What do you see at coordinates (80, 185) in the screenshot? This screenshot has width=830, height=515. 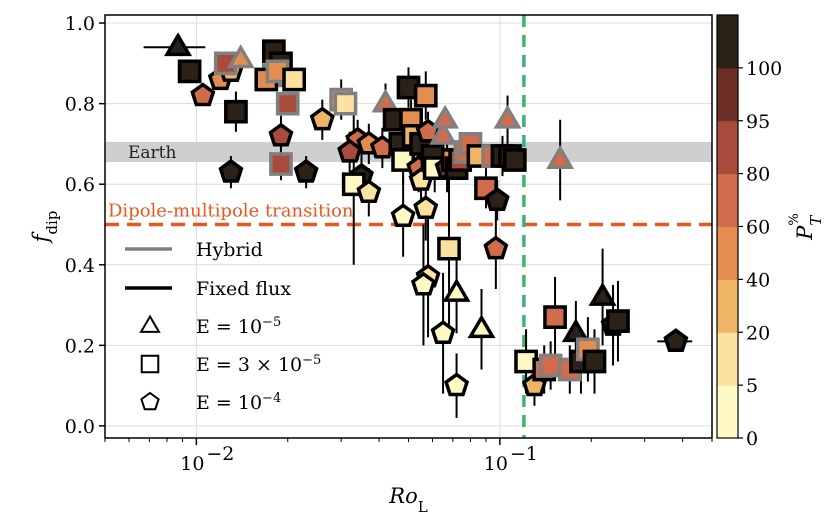 I see `y-tick-label: 0.6` at bounding box center [80, 185].